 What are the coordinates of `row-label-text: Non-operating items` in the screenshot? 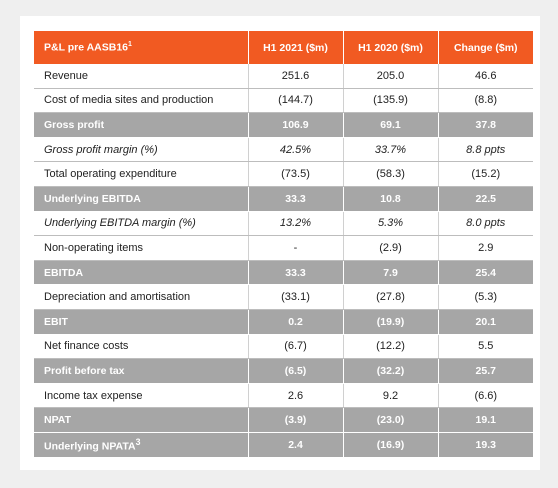 It's located at (94, 247).